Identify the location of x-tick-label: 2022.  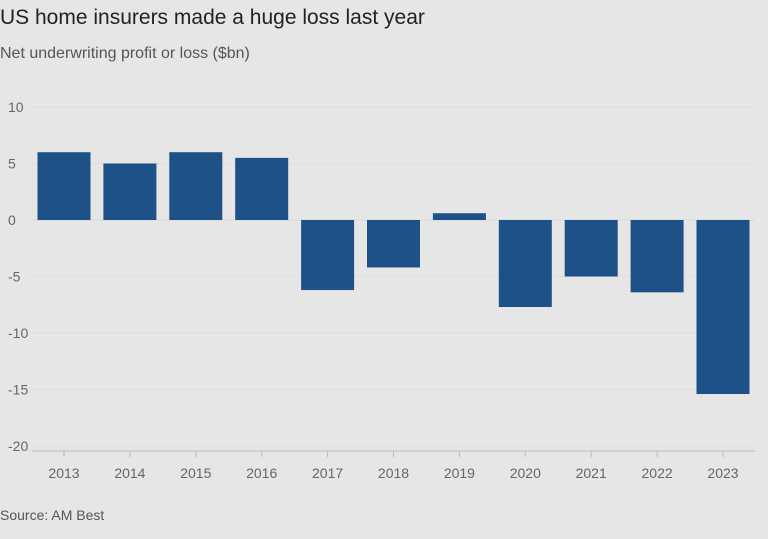
(657, 473).